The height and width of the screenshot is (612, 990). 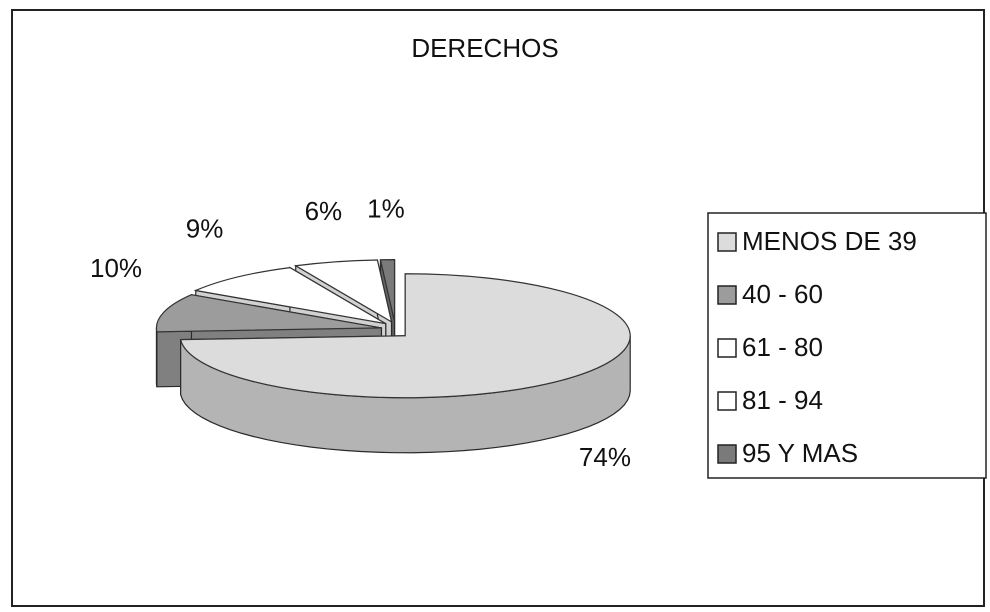 I want to click on pie-slice, so click(x=405, y=363).